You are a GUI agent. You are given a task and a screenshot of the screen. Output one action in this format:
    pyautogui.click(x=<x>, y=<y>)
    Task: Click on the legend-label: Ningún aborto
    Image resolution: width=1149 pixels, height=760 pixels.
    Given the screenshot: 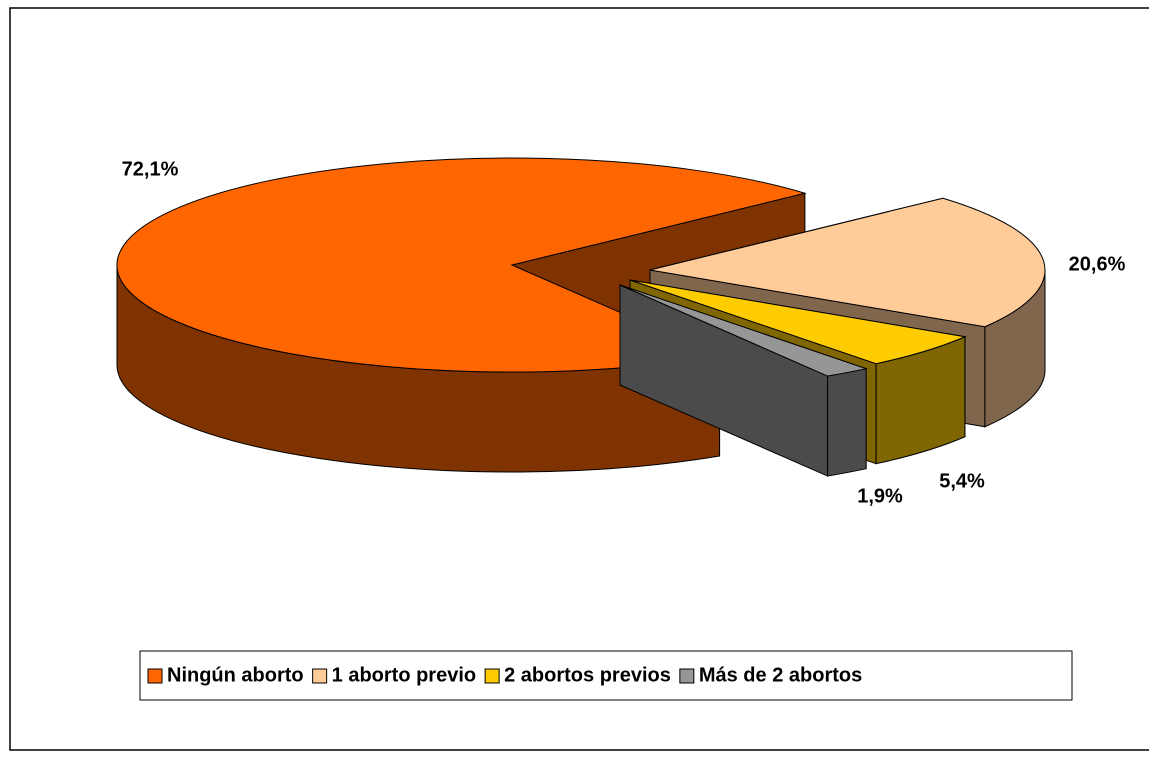 What is the action you would take?
    pyautogui.click(x=235, y=675)
    